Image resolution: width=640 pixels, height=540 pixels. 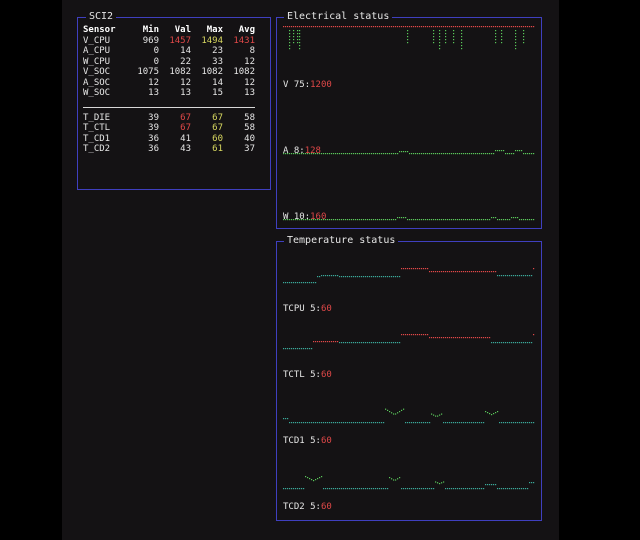 I want to click on col-avg: Avg, so click(x=246, y=30).